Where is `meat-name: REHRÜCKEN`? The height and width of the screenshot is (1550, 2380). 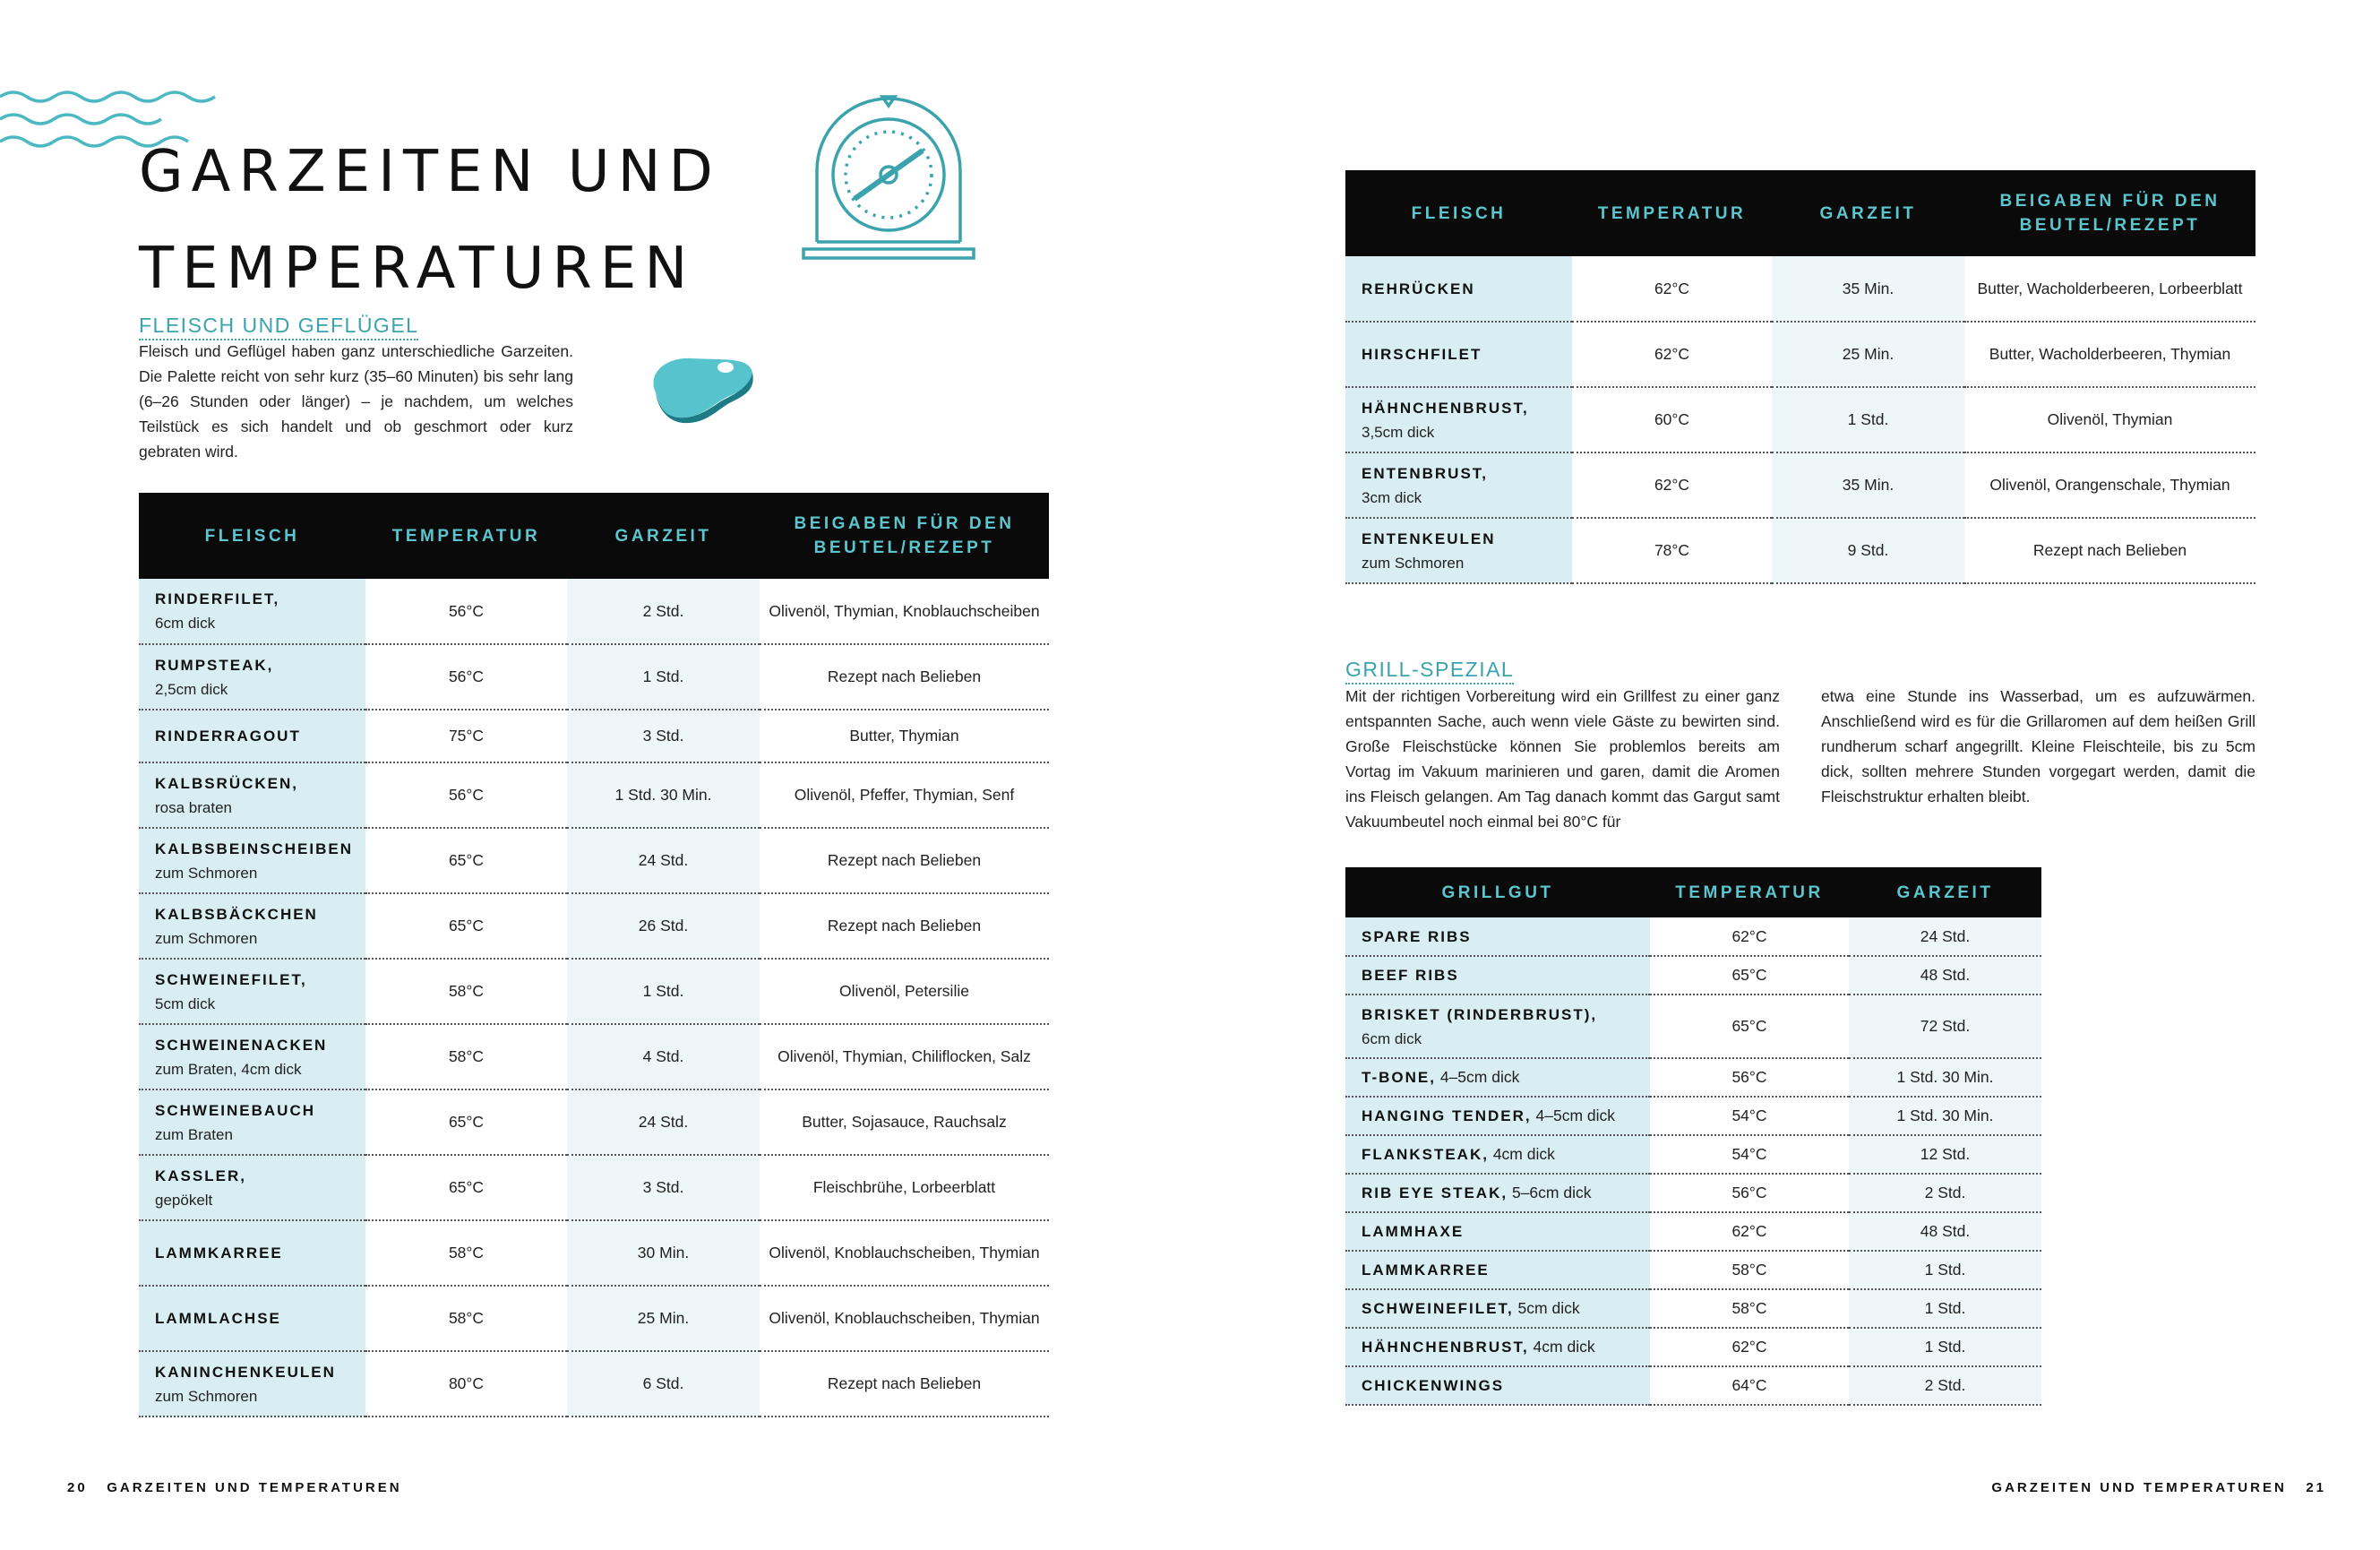
meat-name: REHRÜCKEN is located at coordinates (1418, 288).